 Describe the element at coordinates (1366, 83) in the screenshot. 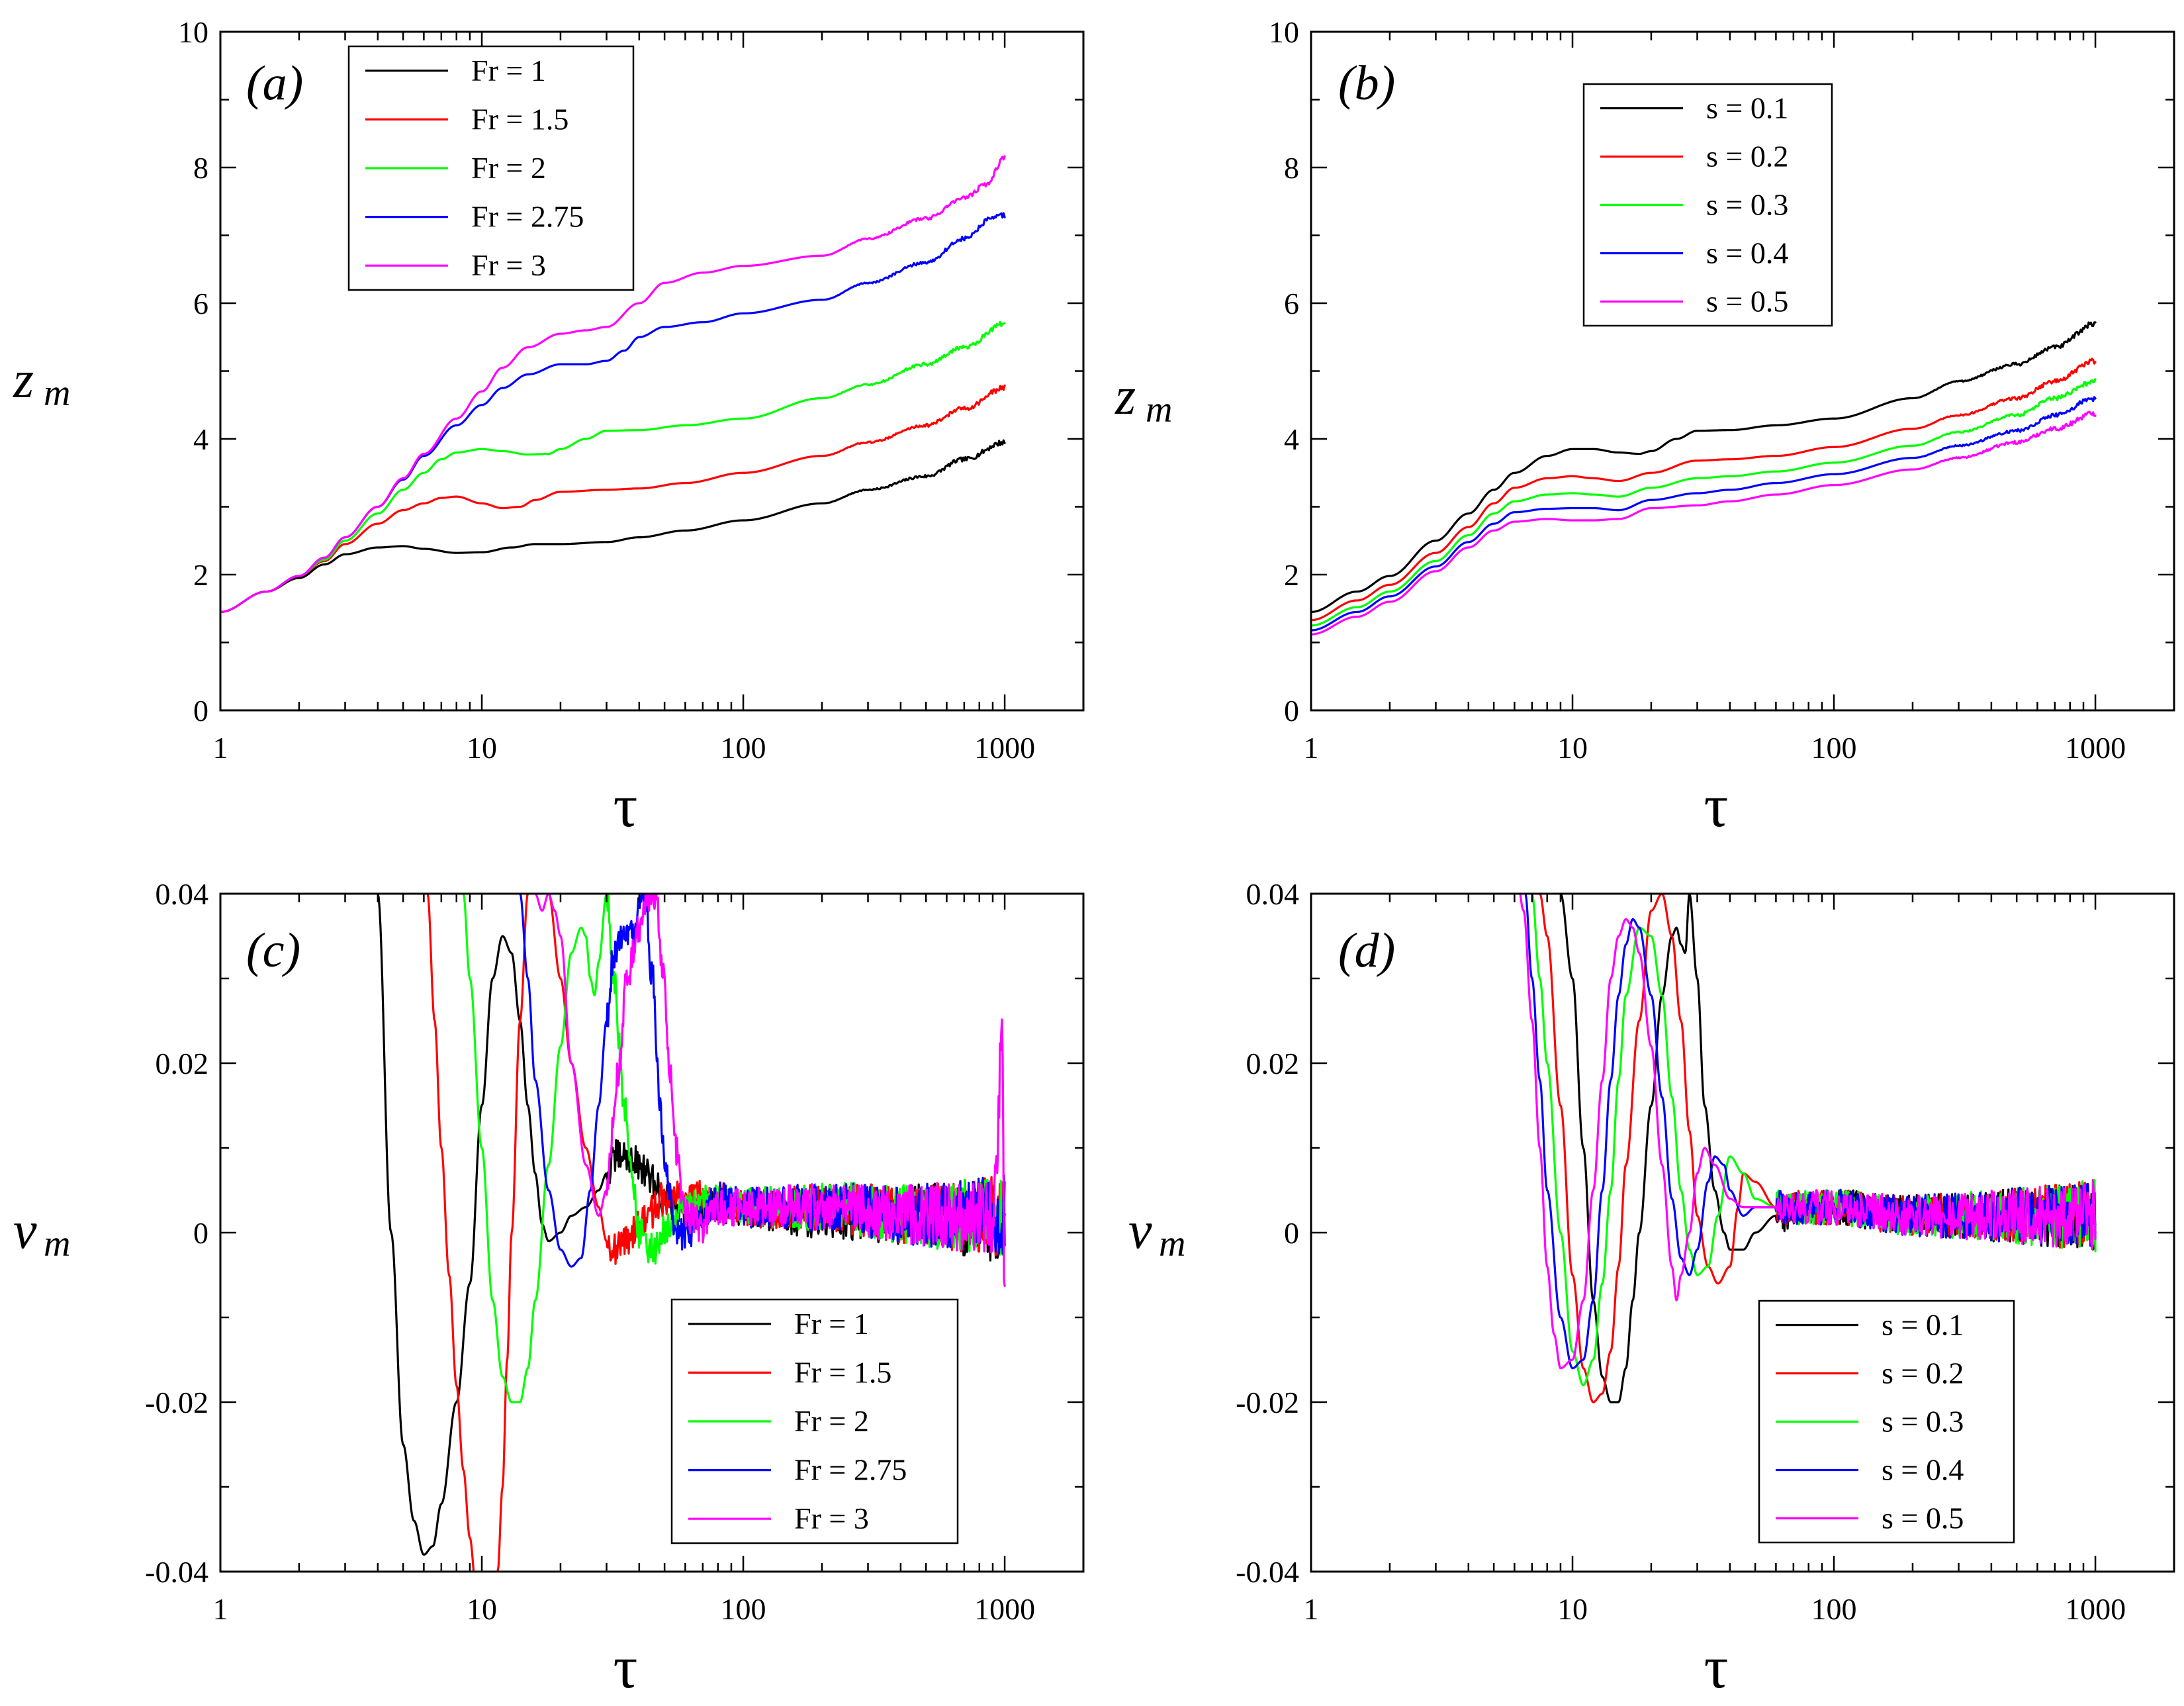

I see `panel-label: (b)` at that location.